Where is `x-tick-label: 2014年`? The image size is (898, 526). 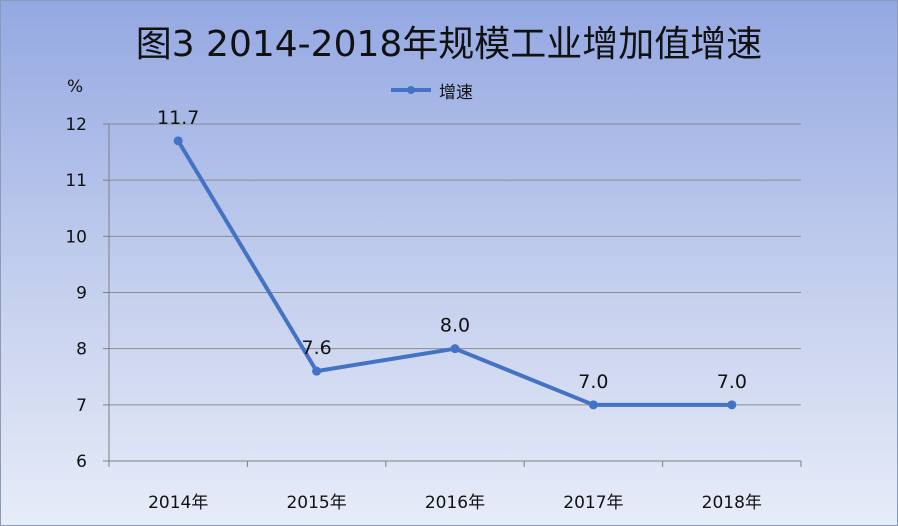
x-tick-label: 2014年 is located at coordinates (178, 503).